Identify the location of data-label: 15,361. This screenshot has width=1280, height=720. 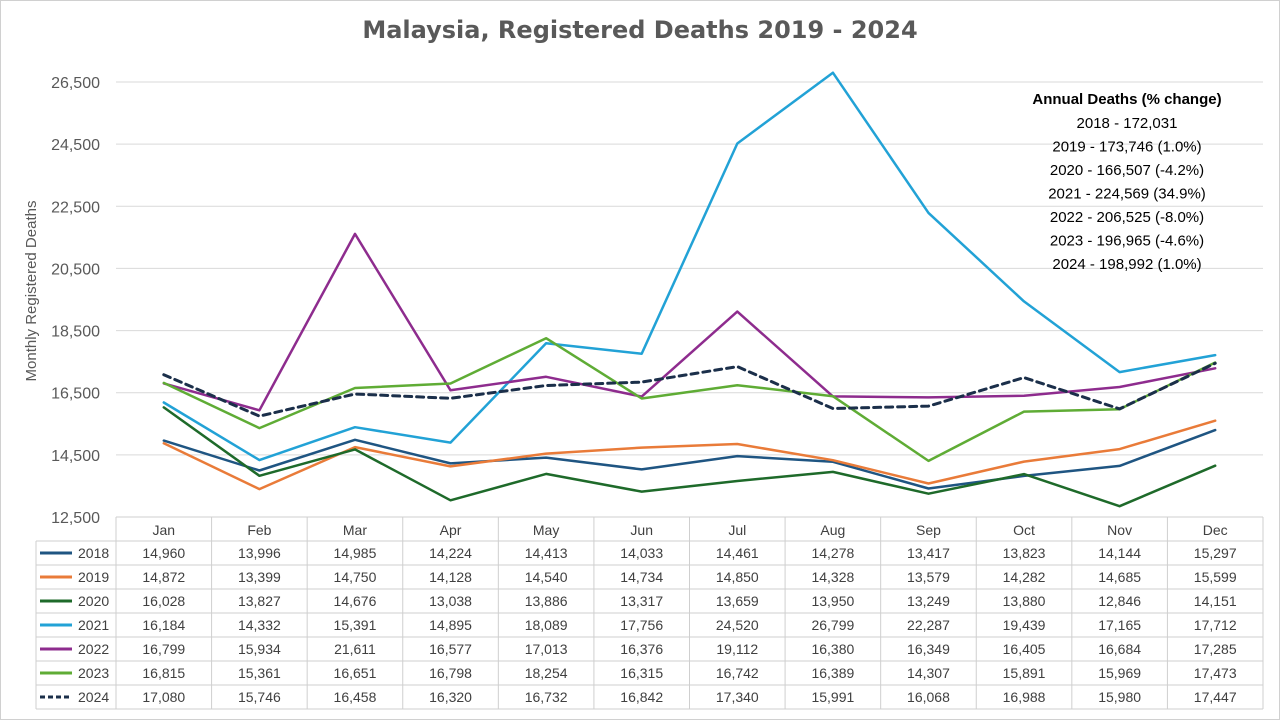
(259, 673).